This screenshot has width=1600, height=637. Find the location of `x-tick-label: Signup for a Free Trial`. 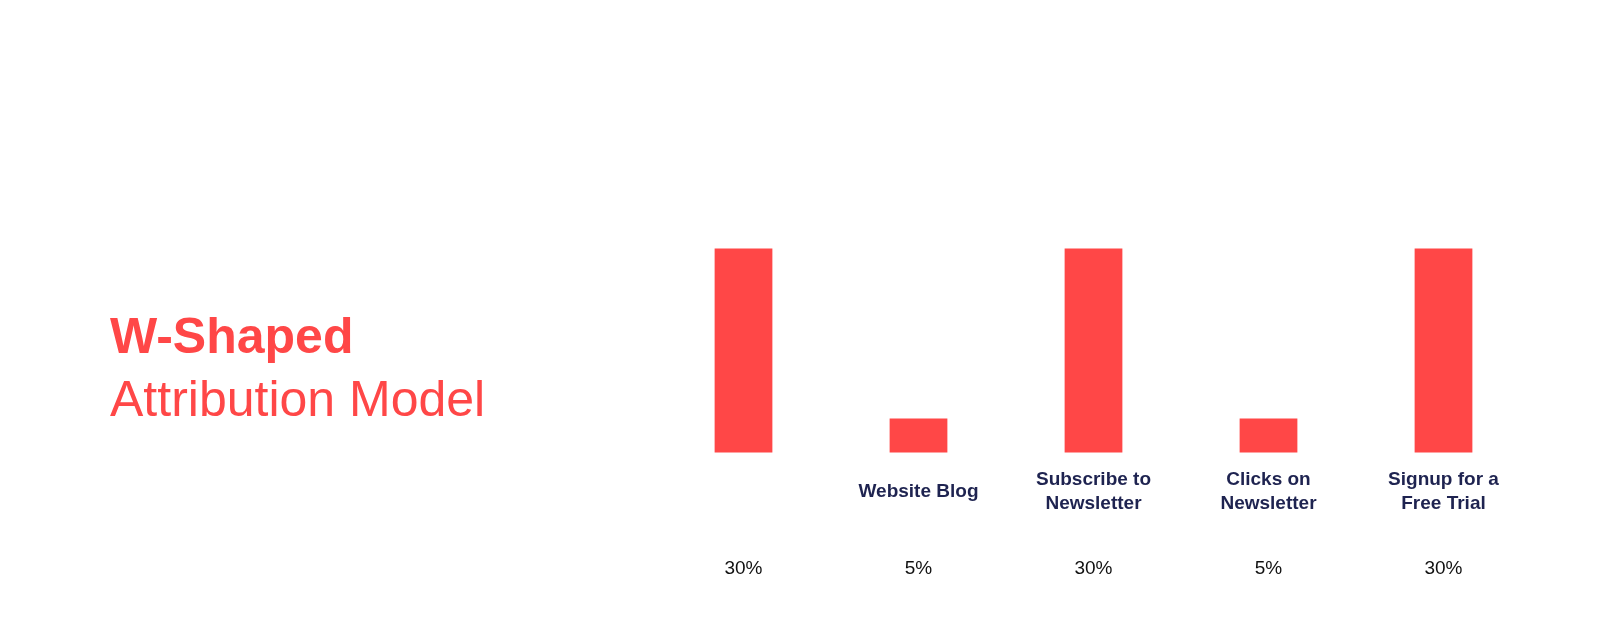

x-tick-label: Signup for a Free Trial is located at coordinates (1444, 490).